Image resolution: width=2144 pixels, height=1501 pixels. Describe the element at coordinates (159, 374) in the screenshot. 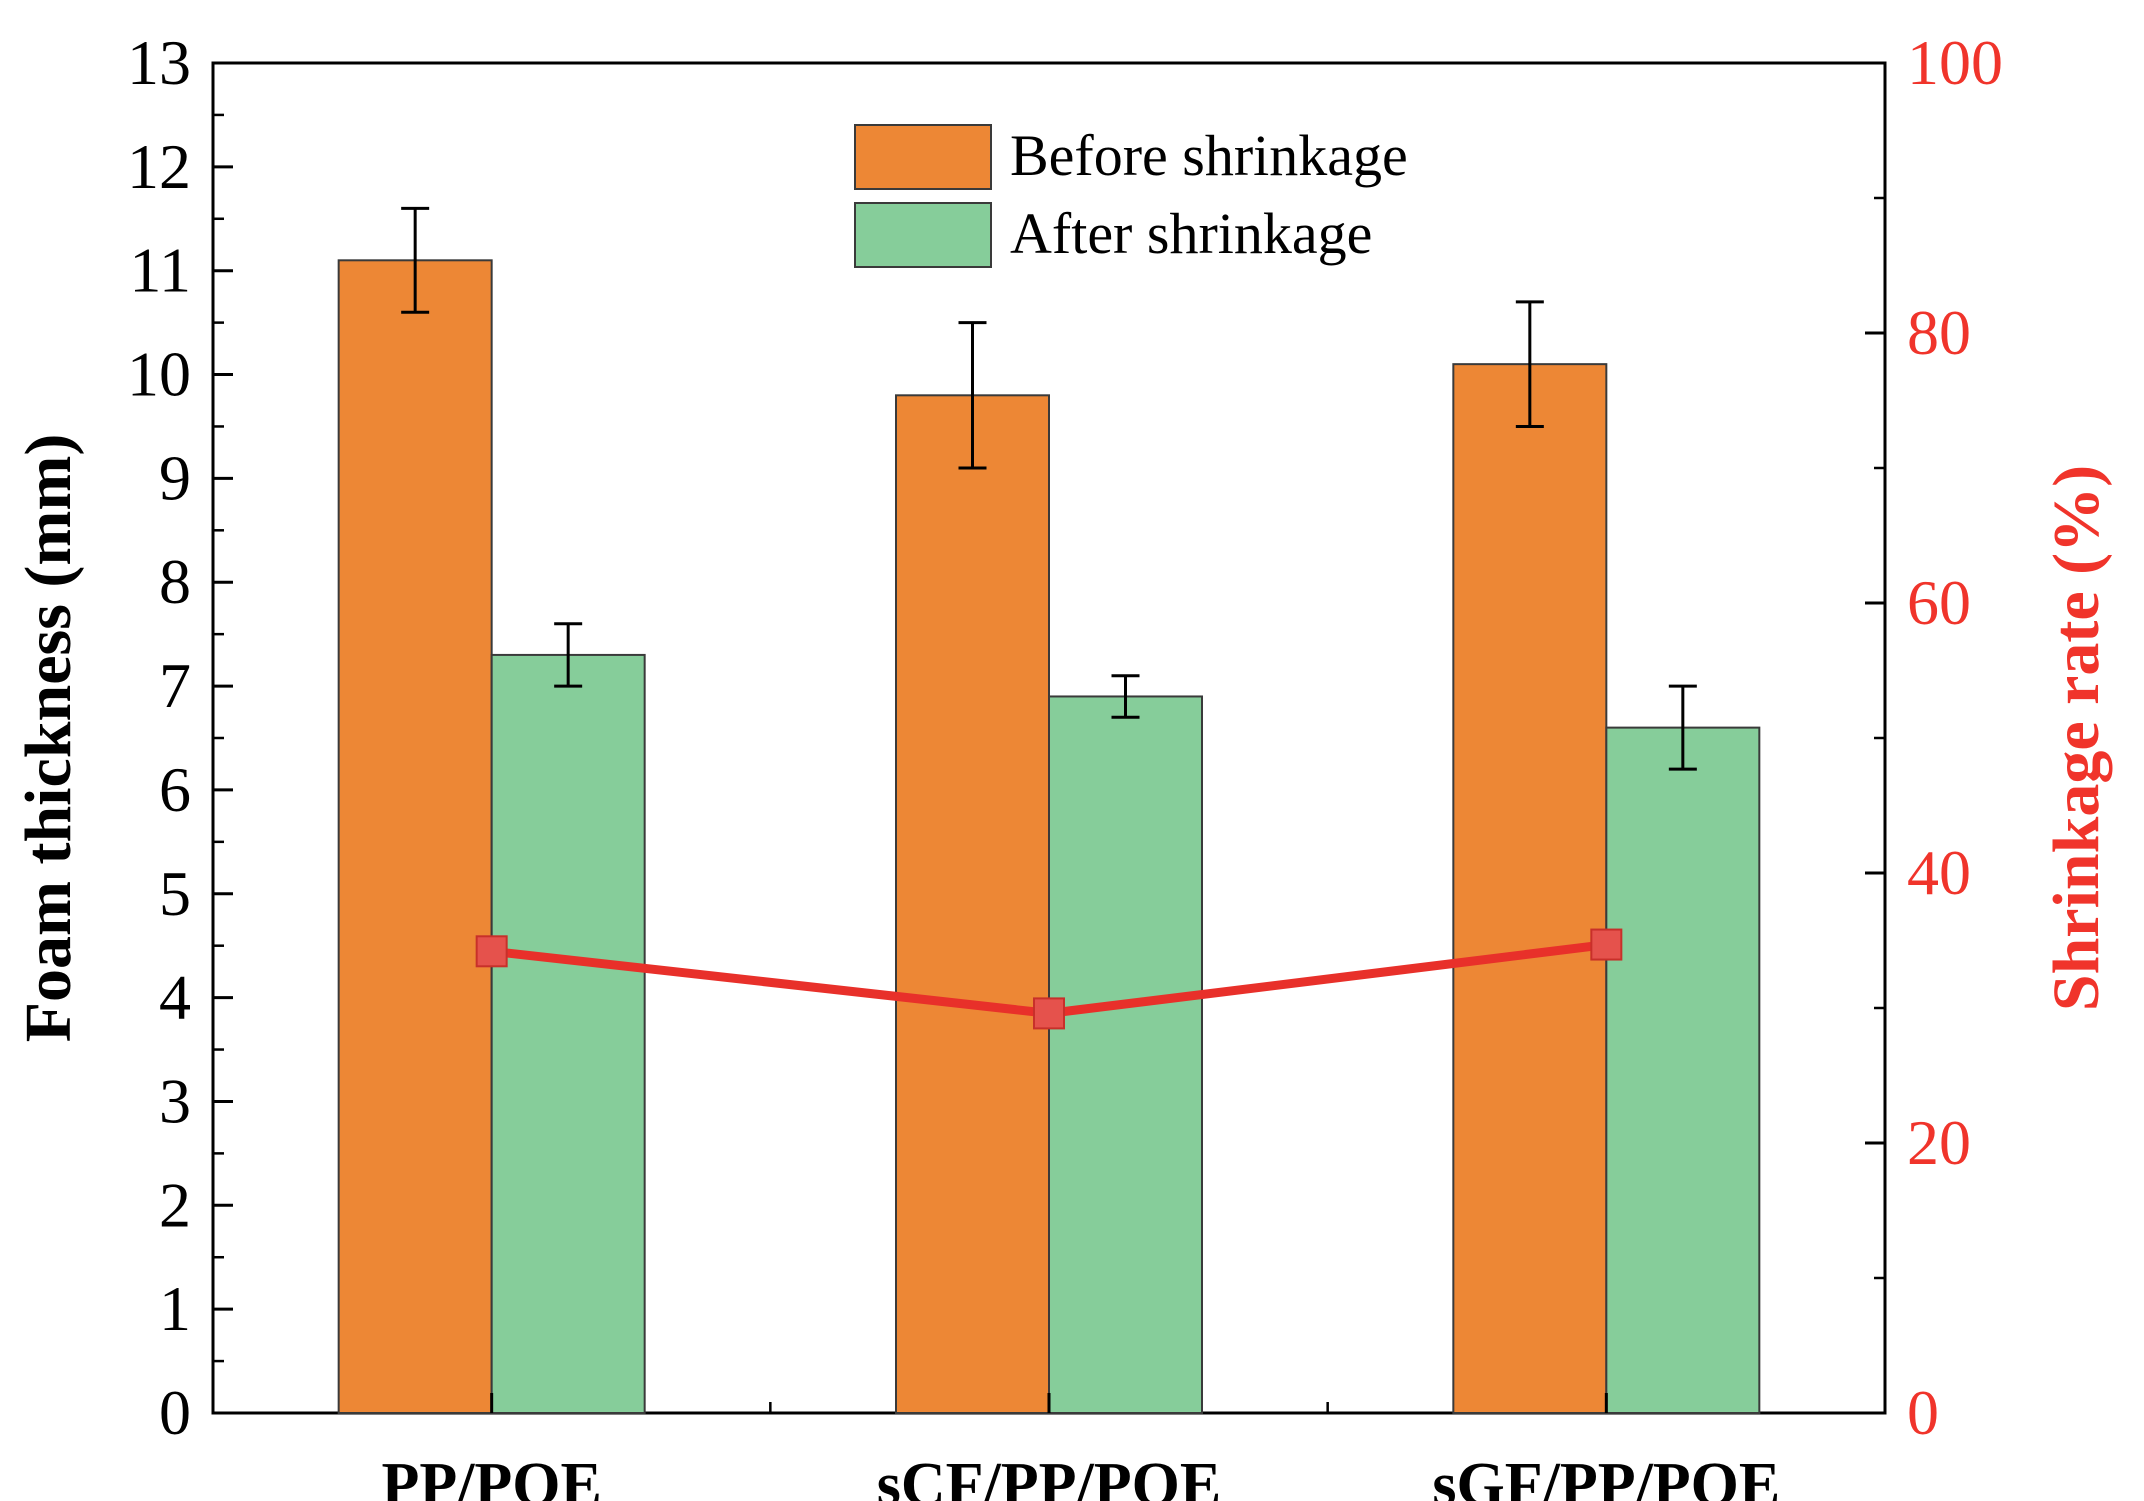

I see `y-tick-label-left: 10` at that location.